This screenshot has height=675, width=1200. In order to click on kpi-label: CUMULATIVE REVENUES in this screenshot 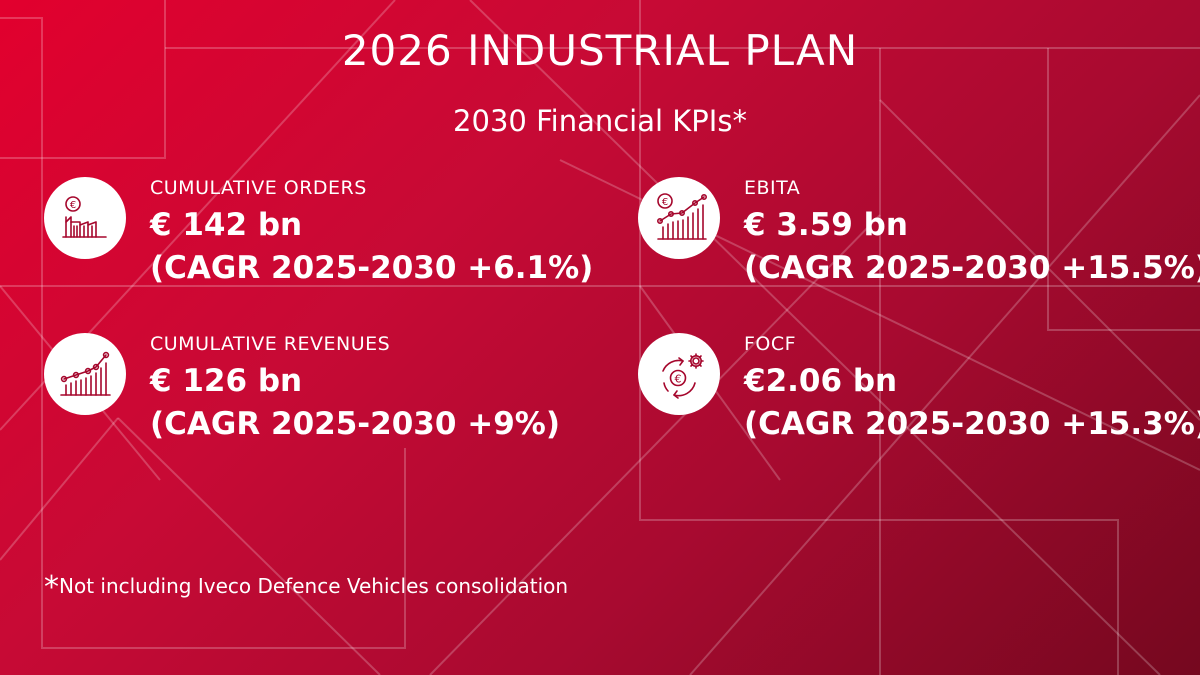, I will do `click(270, 344)`.